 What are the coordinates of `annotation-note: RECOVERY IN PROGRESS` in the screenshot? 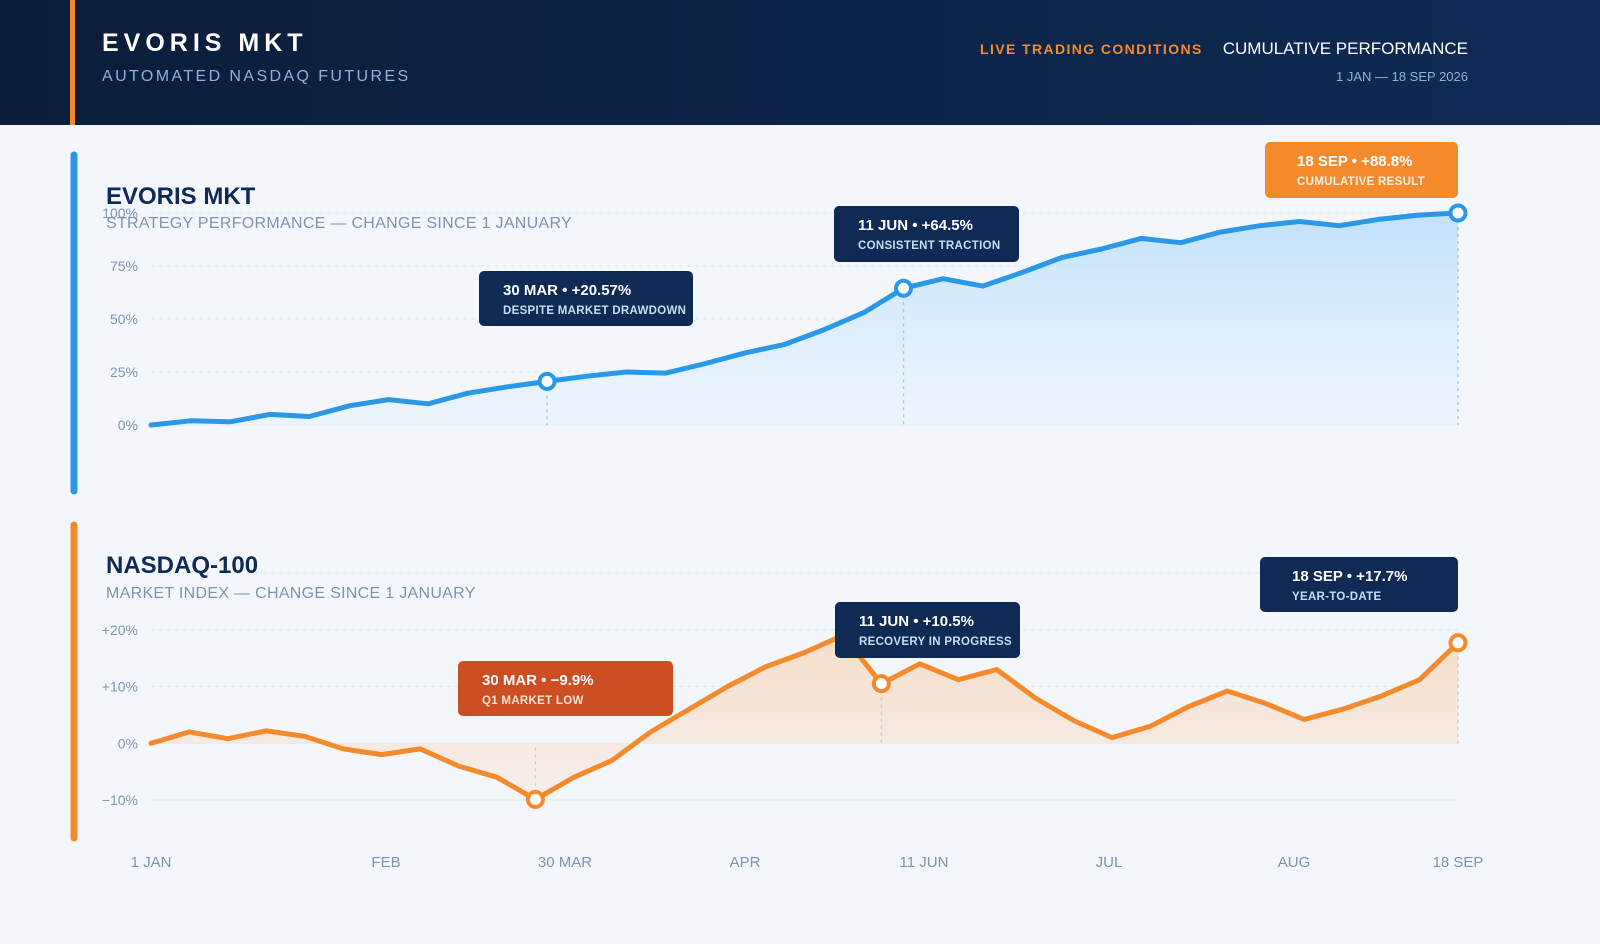 It's located at (935, 642).